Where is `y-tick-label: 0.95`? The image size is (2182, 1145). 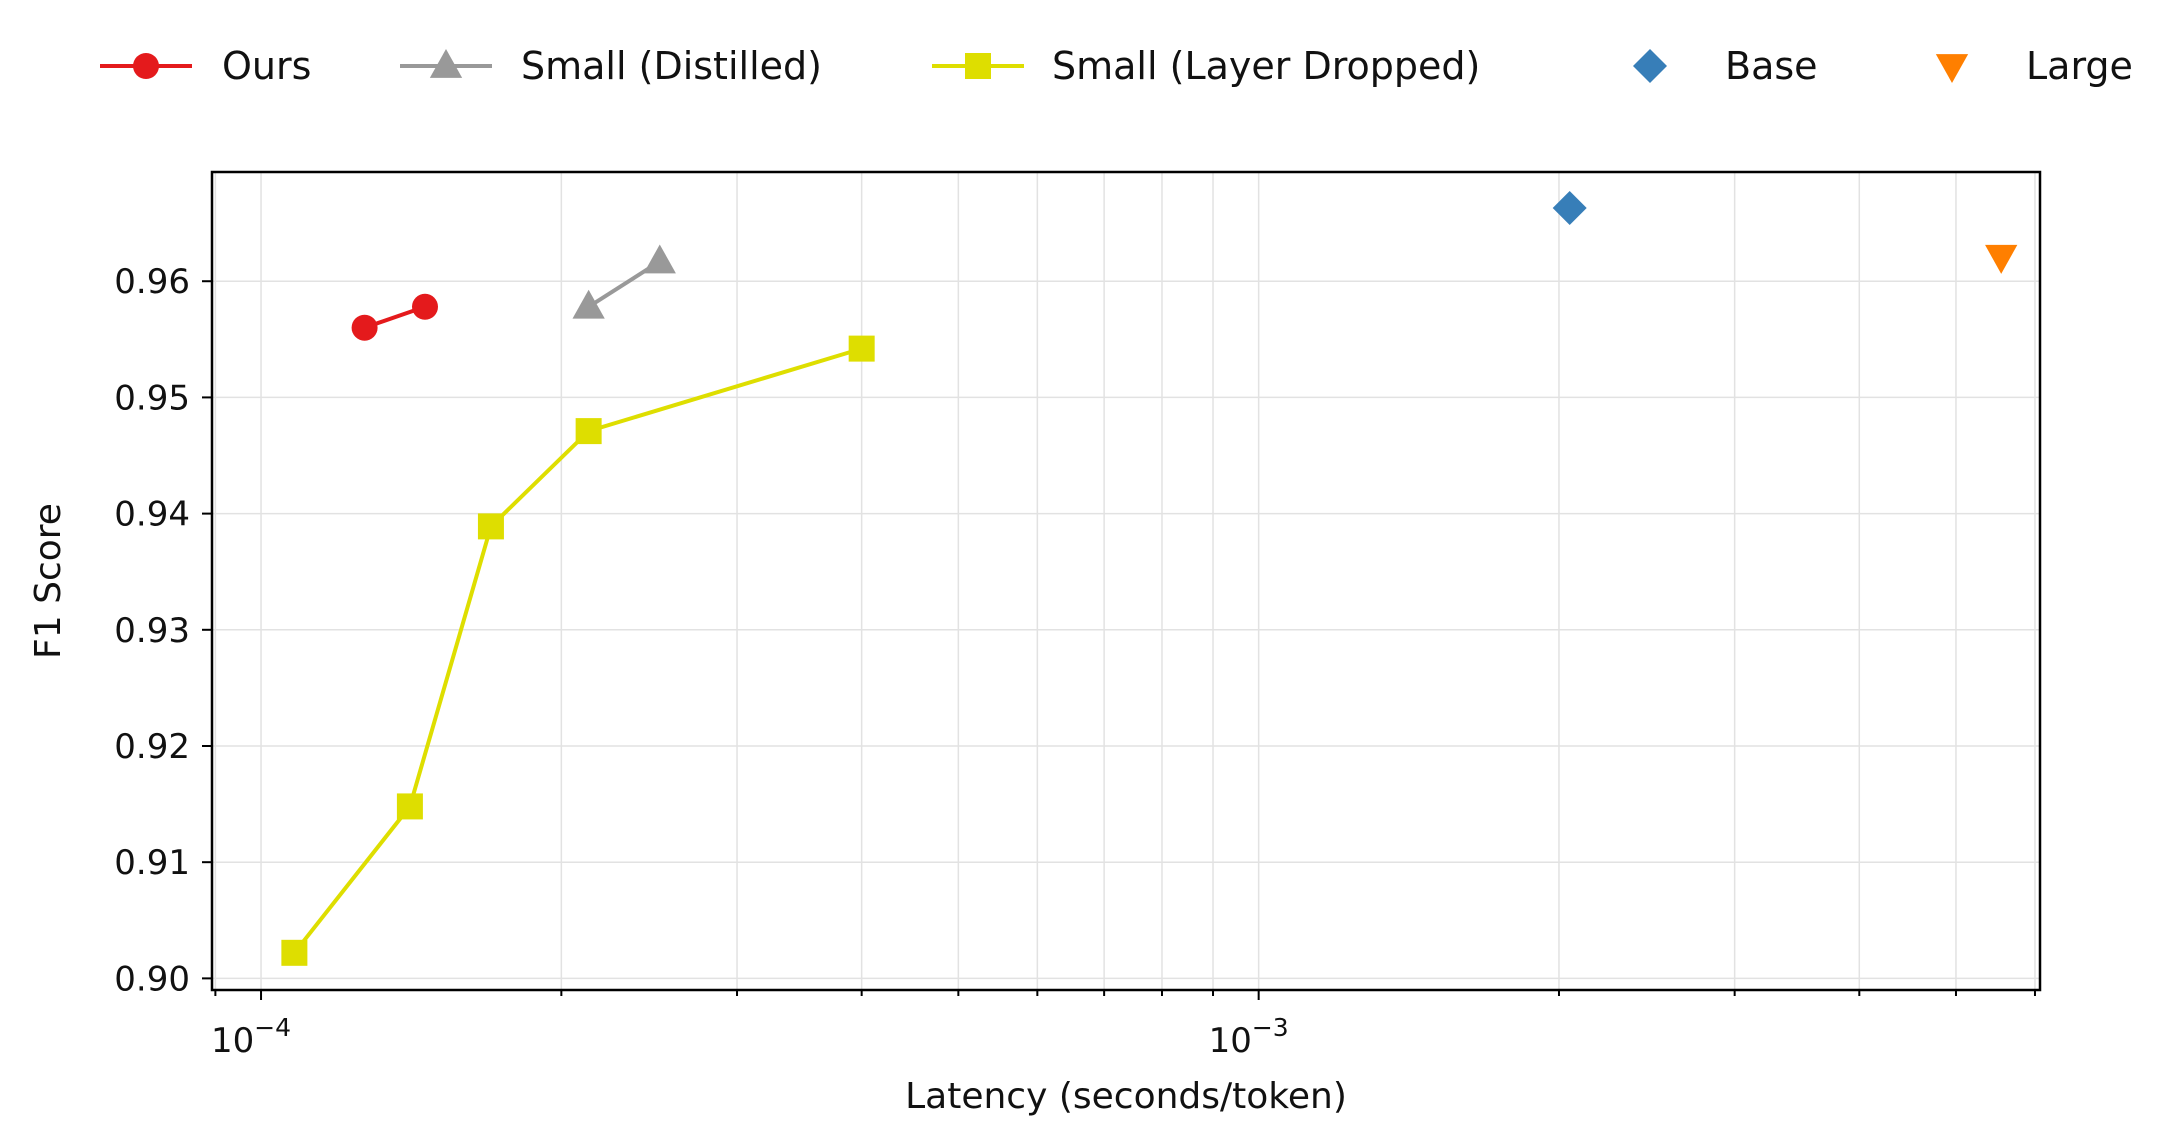 y-tick-label: 0.95 is located at coordinates (152, 398).